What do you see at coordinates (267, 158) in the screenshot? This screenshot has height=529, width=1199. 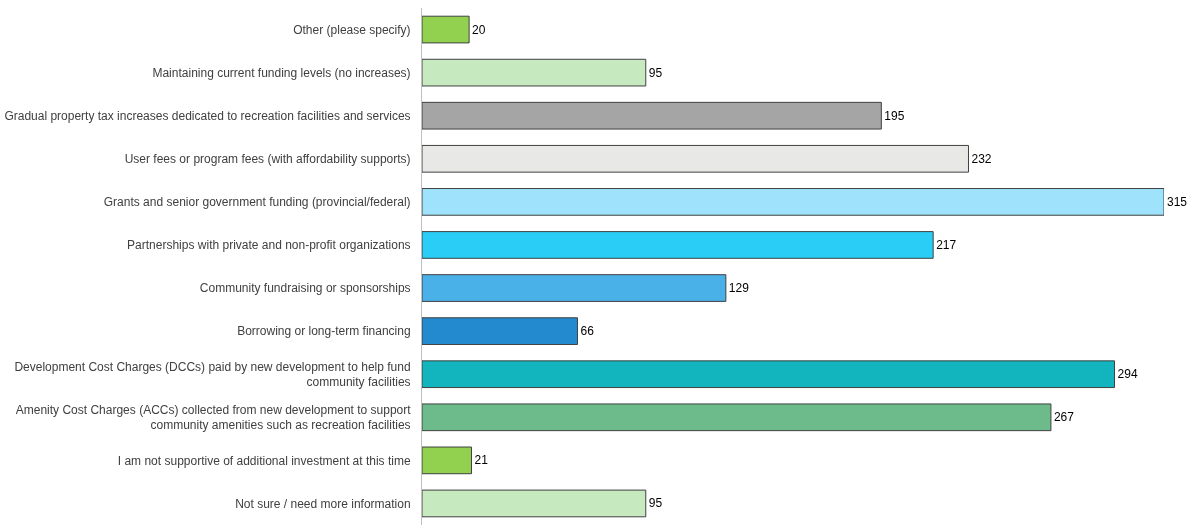 I see `y-tick-label: User fees or program fees (with affordability supports)` at bounding box center [267, 158].